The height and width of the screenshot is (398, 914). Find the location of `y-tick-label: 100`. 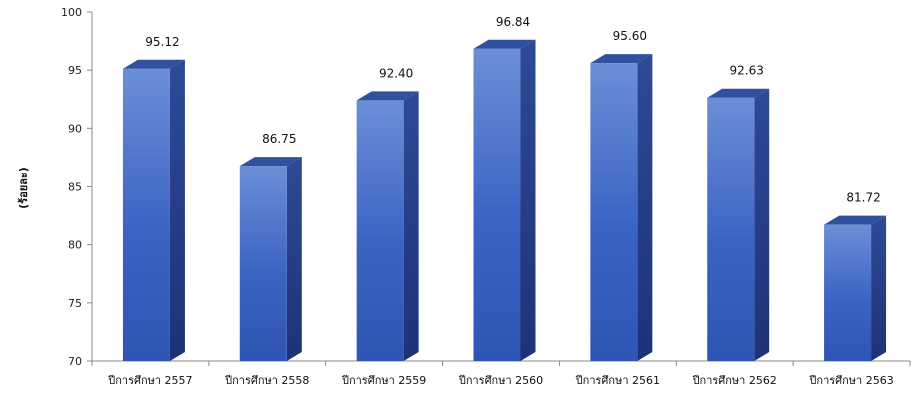

y-tick-label: 100 is located at coordinates (71, 12).